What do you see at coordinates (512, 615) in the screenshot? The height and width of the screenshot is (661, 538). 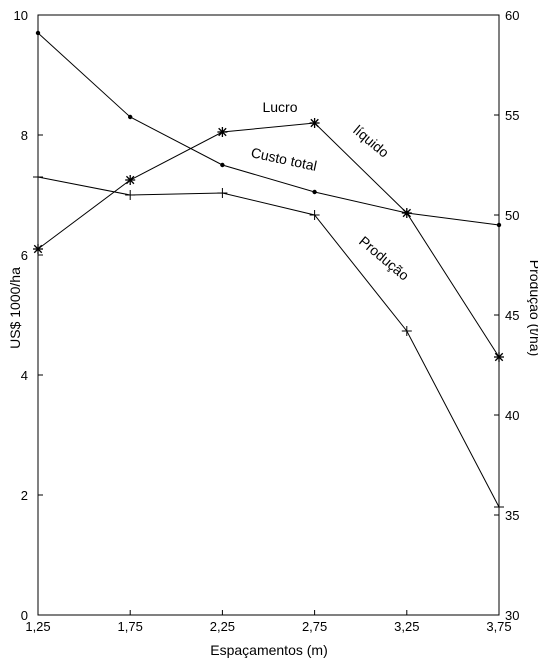 I see `y2-tick-label: 30` at bounding box center [512, 615].